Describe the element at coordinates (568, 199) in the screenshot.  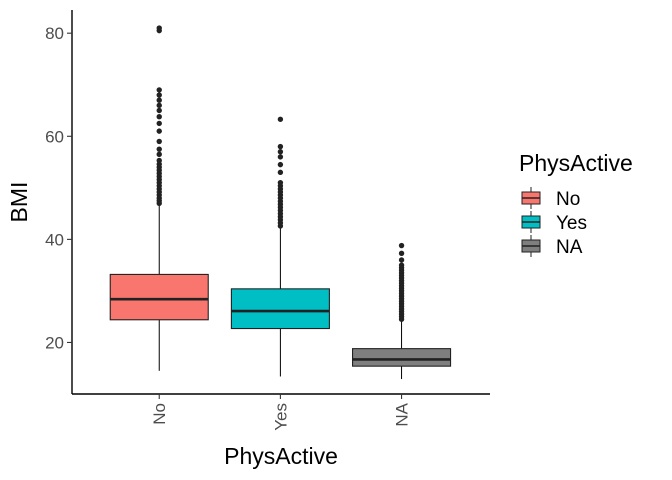
I see `legend-label: No` at that location.